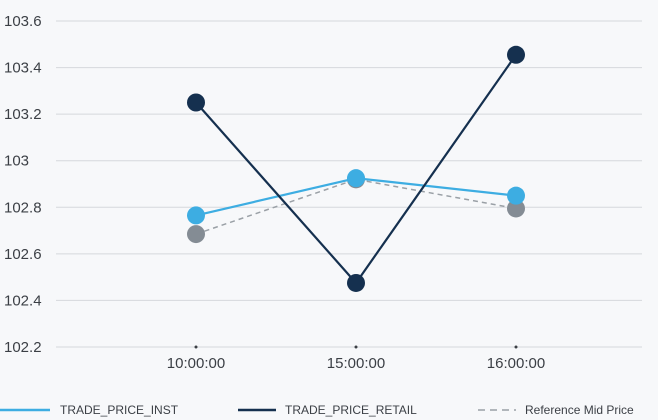 The image size is (658, 420). I want to click on x-tick-label: 15:00:00, so click(356, 363).